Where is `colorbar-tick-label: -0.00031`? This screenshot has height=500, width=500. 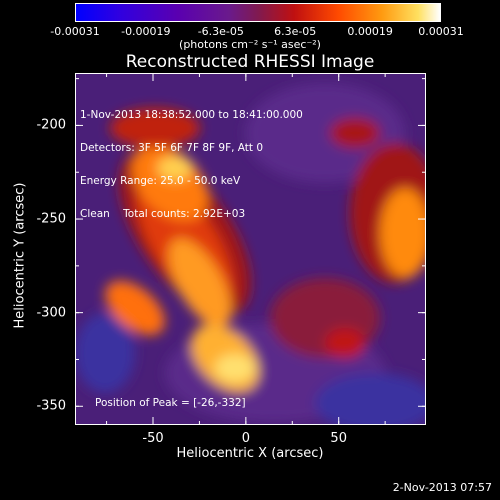
colorbar-tick-label: -0.00031 is located at coordinates (75, 31).